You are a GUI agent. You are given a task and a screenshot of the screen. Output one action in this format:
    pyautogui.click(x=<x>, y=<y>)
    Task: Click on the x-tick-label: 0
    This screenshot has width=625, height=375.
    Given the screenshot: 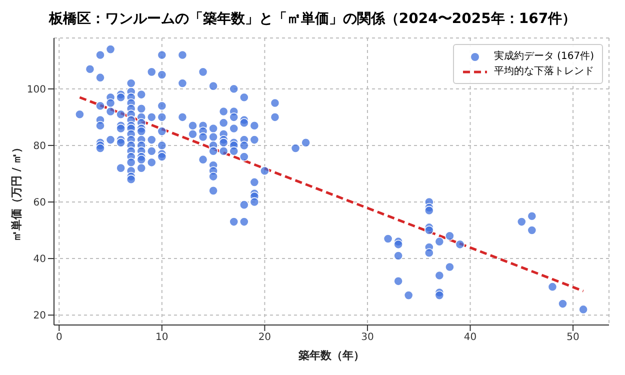 What is the action you would take?
    pyautogui.click(x=59, y=338)
    